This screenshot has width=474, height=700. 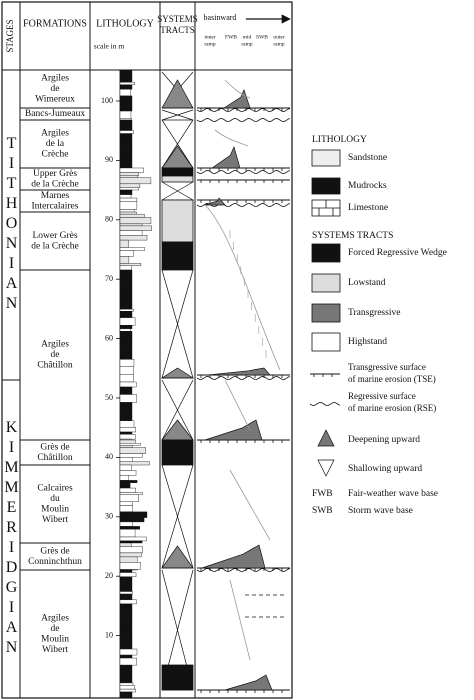 I want to click on ramp-label: mid, so click(x=247, y=37).